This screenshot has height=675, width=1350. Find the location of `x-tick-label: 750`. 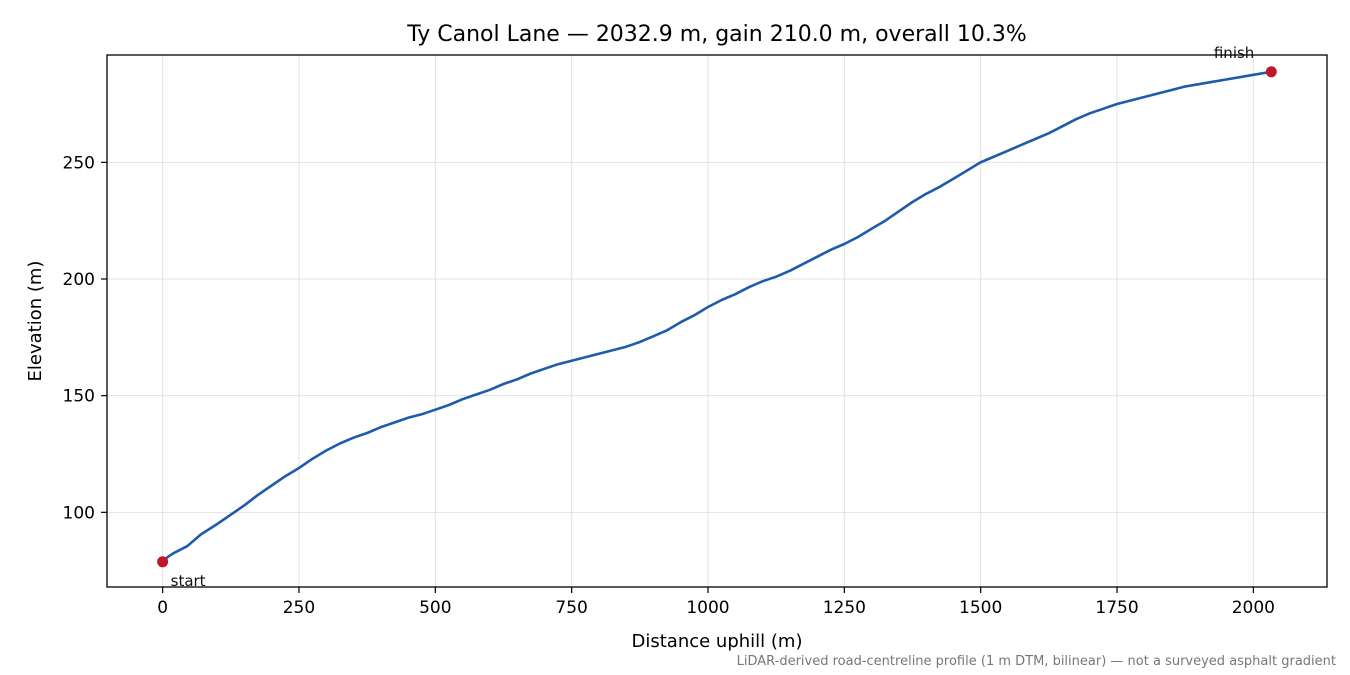

x-tick-label: 750 is located at coordinates (571, 608).